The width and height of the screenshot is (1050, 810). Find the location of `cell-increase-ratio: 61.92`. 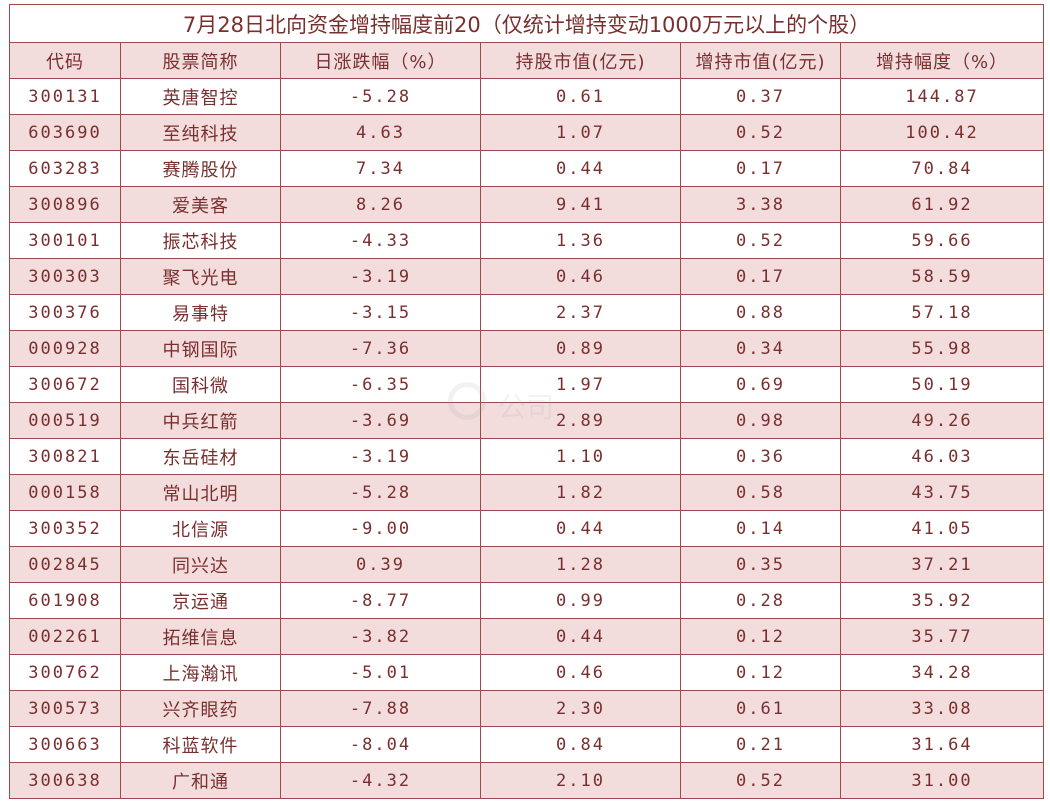

cell-increase-ratio: 61.92 is located at coordinates (942, 204).